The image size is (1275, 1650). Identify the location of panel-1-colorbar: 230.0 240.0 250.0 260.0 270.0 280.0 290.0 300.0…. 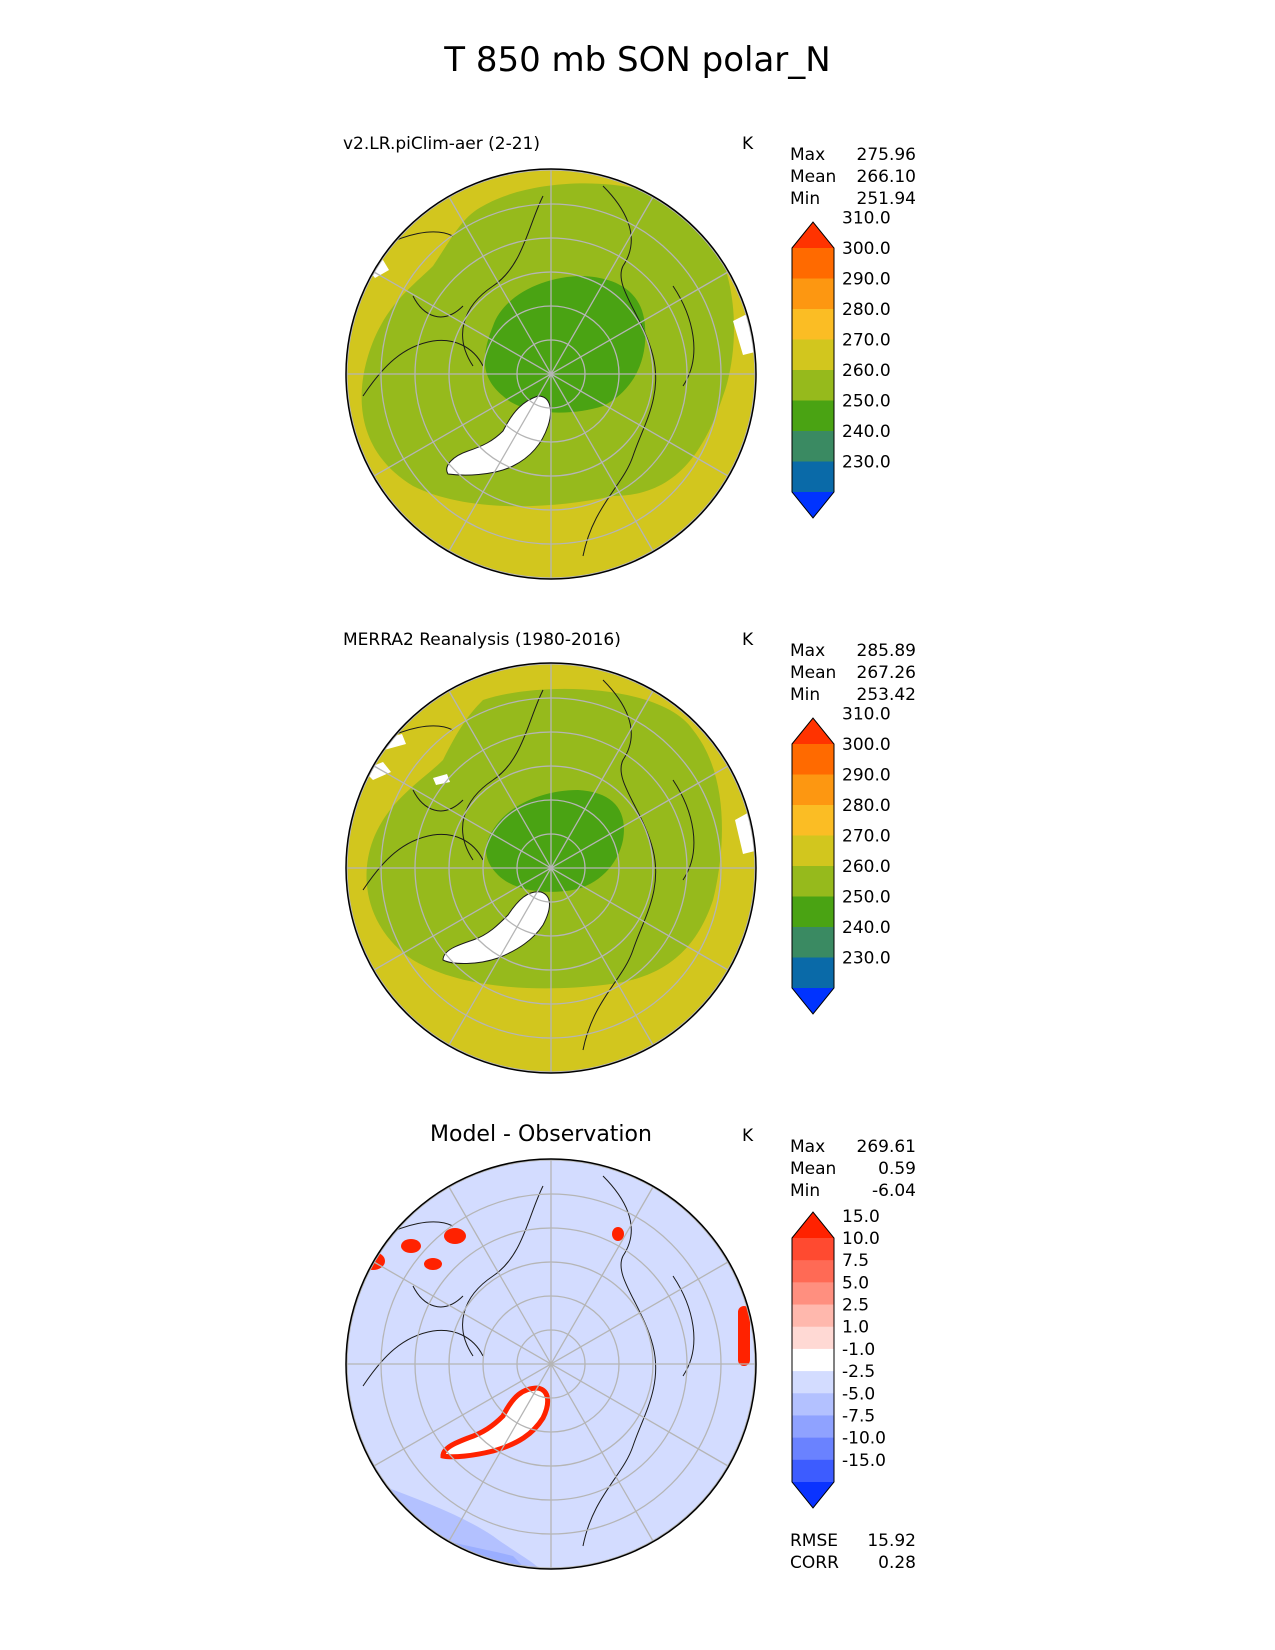
(841, 364).